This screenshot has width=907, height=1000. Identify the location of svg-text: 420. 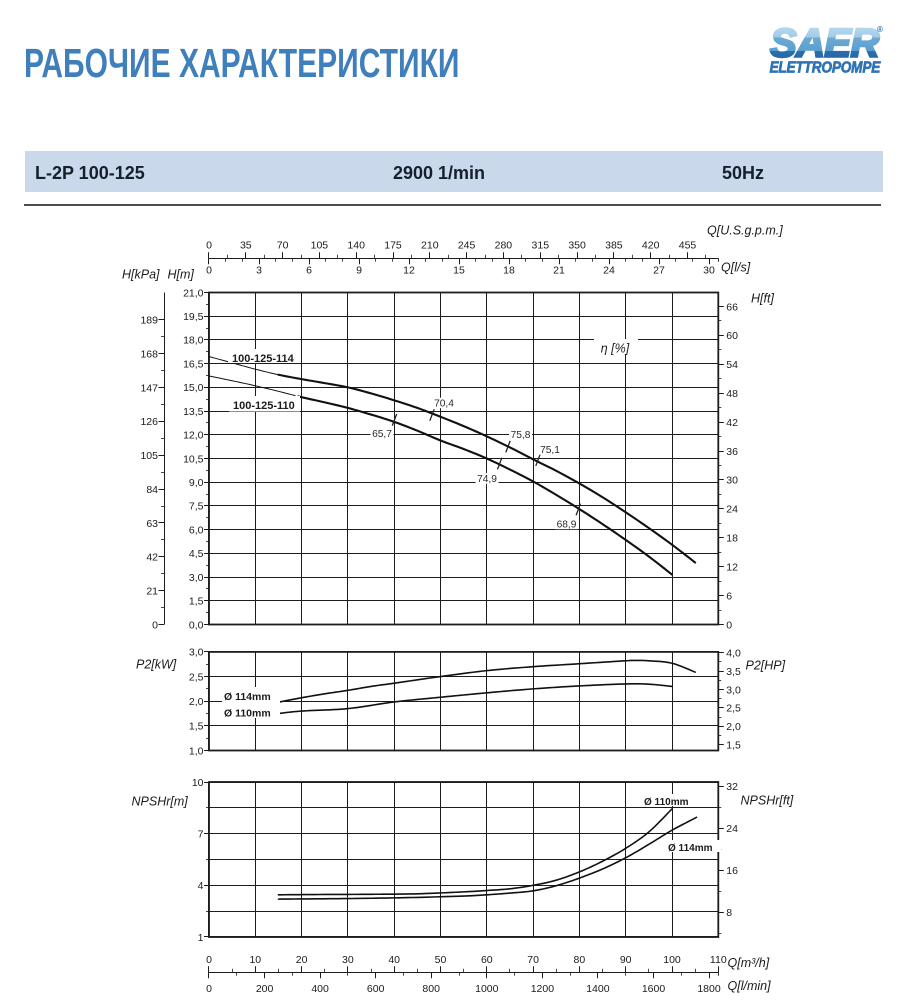
(651, 245).